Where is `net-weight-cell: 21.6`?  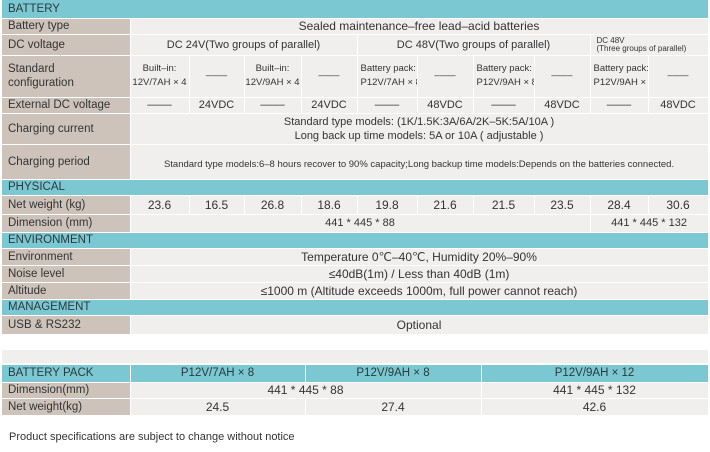
net-weight-cell: 21.6 is located at coordinates (445, 205).